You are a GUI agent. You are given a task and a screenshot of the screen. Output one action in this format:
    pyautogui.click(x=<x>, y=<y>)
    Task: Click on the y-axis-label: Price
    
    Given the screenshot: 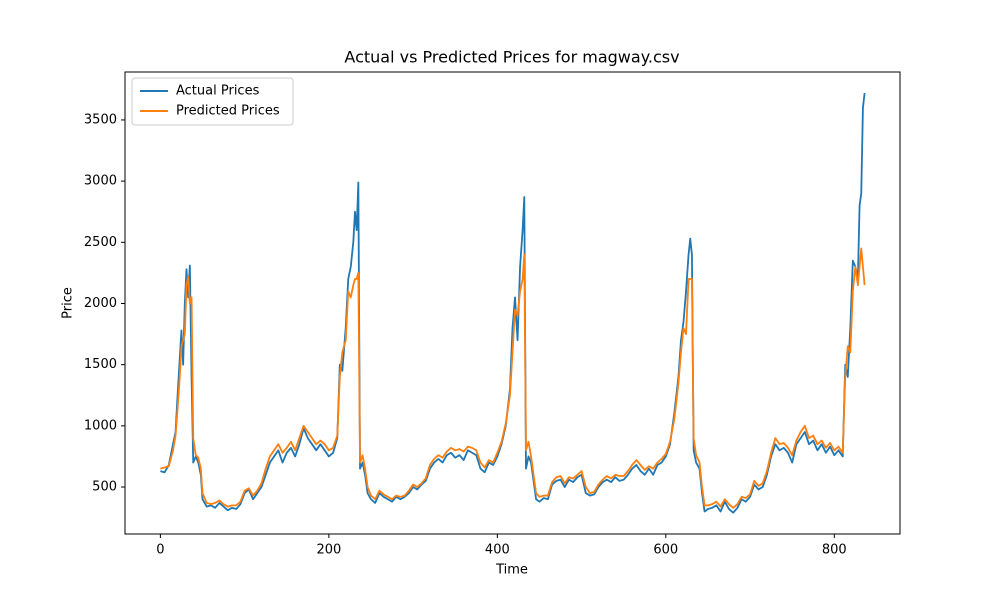 What is the action you would take?
    pyautogui.click(x=68, y=303)
    